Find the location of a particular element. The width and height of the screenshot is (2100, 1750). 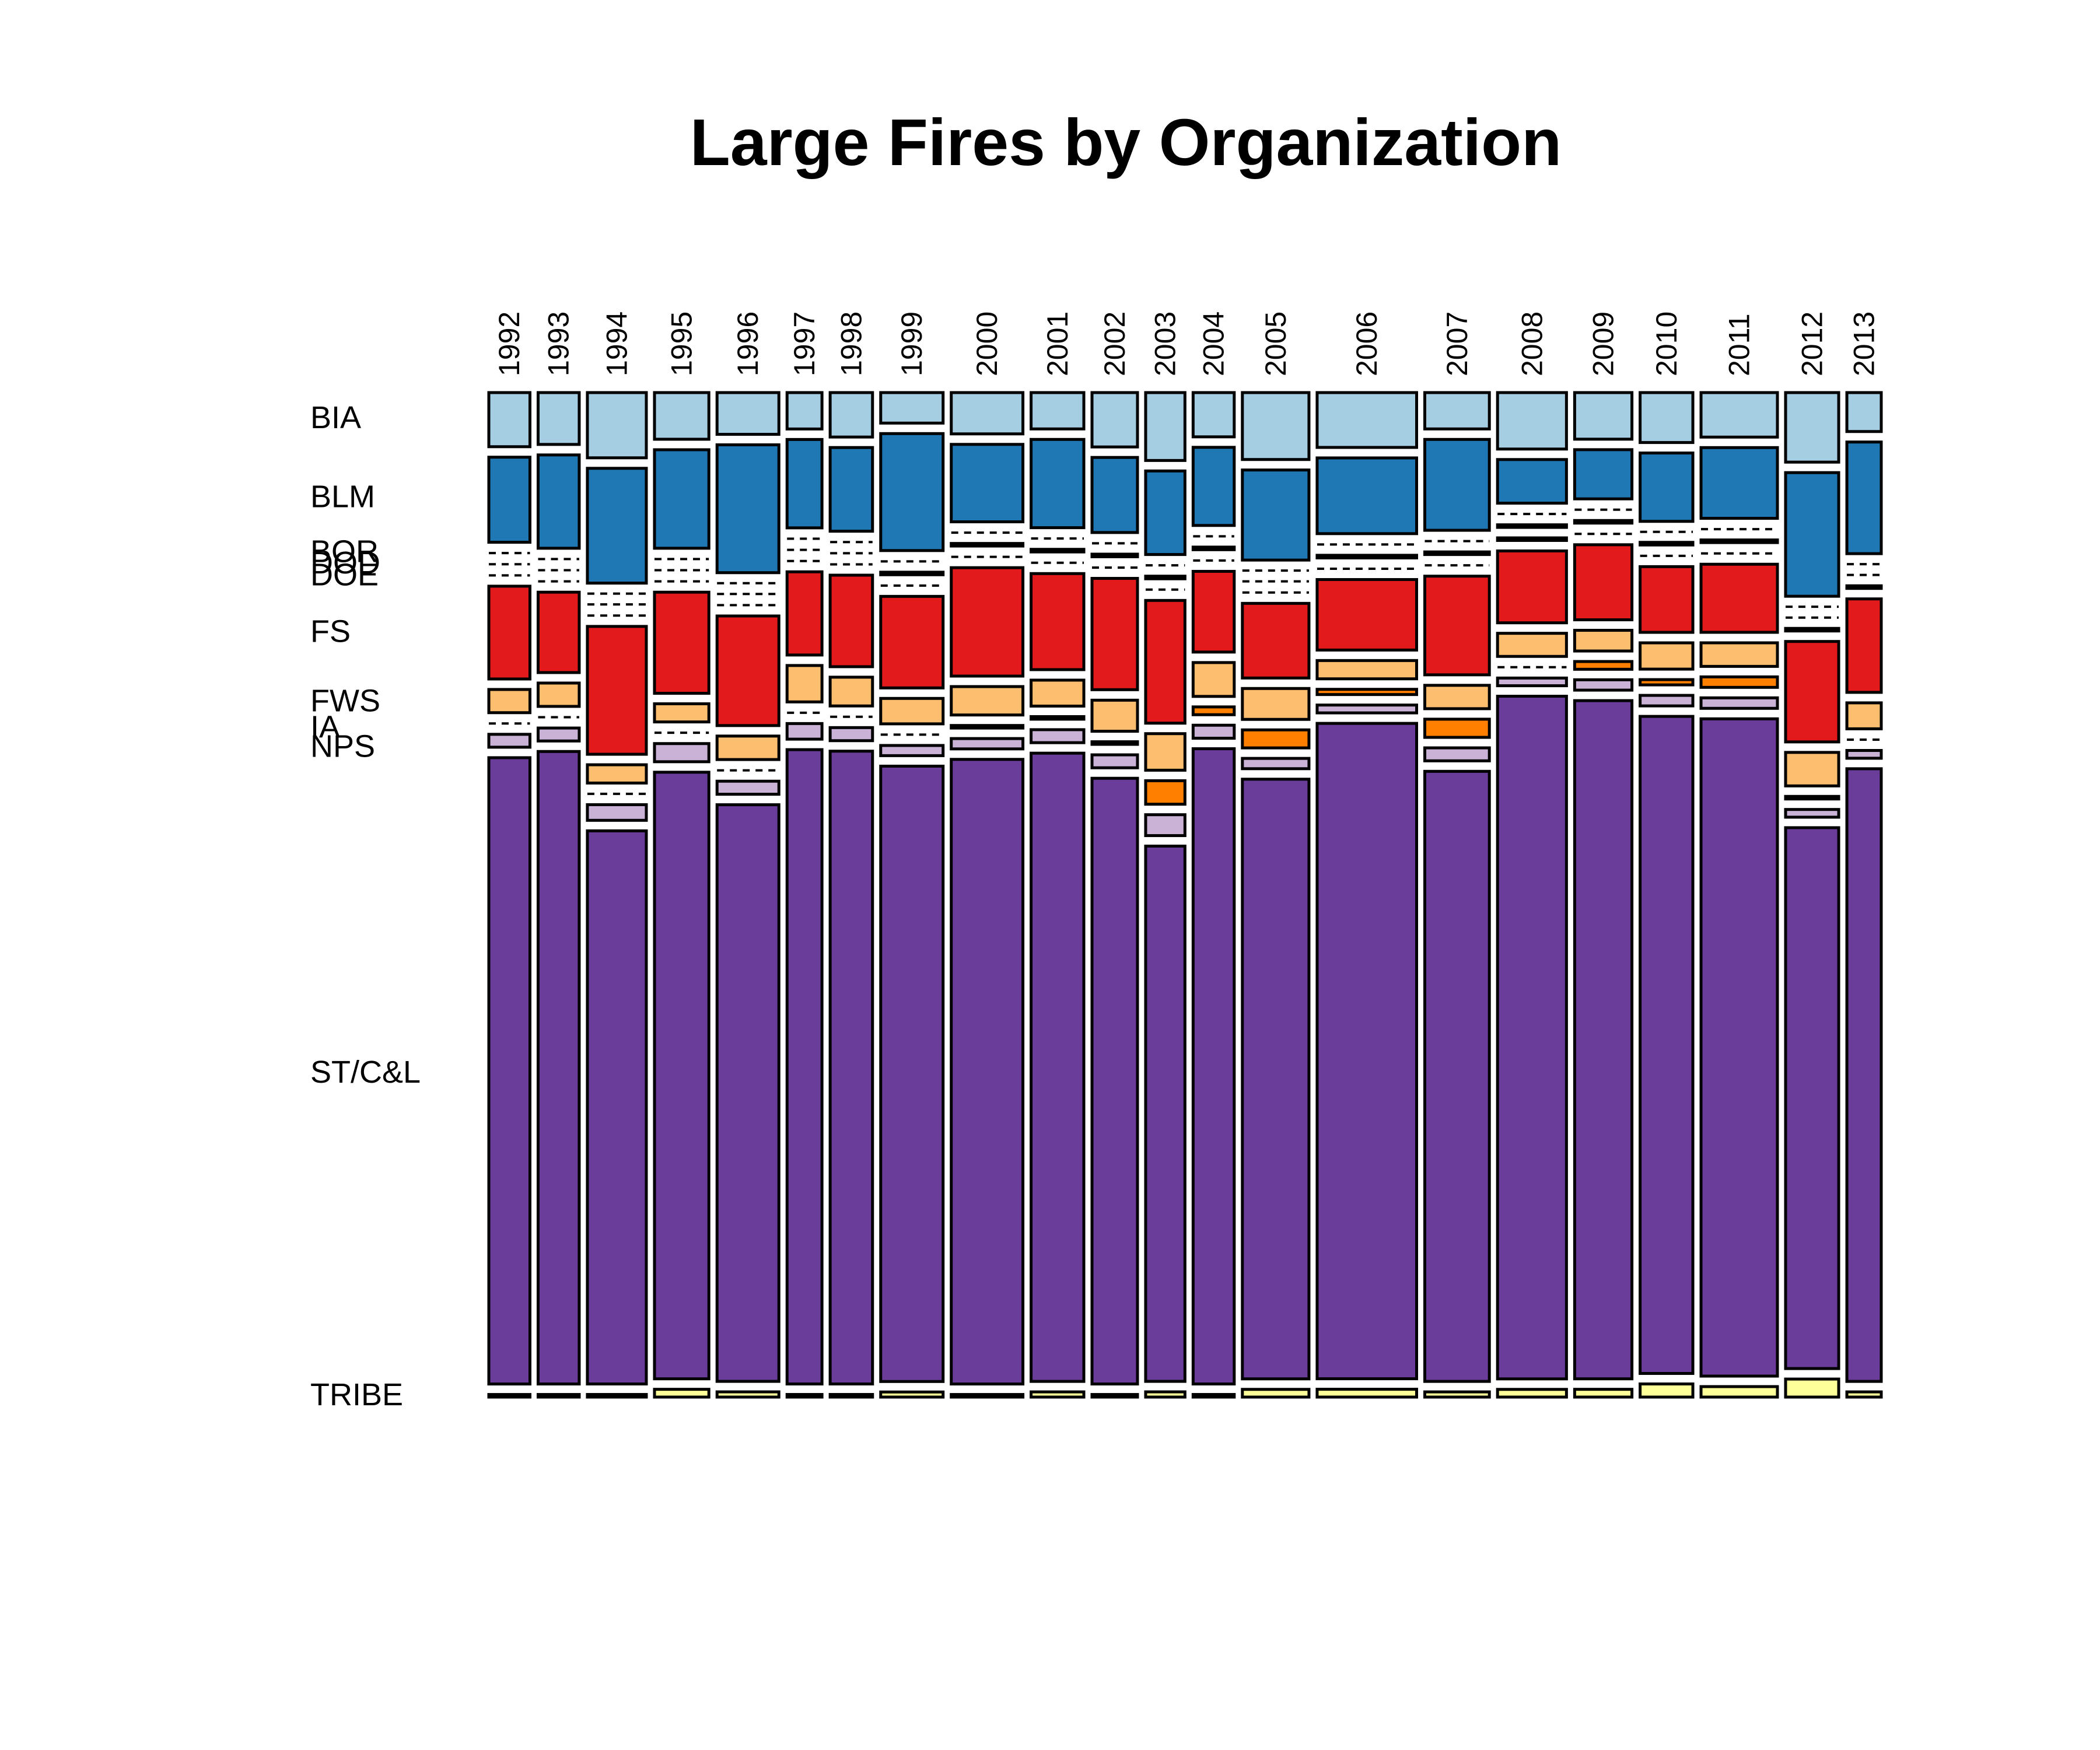

tile-1994-blm is located at coordinates (617, 526).